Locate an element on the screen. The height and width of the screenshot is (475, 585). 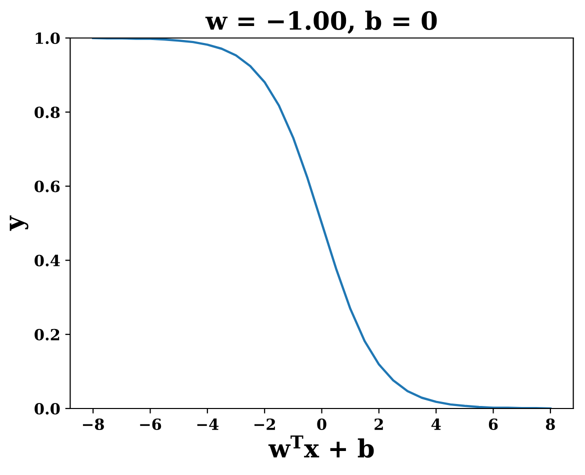
x-tick-label: 0 is located at coordinates (321, 424).